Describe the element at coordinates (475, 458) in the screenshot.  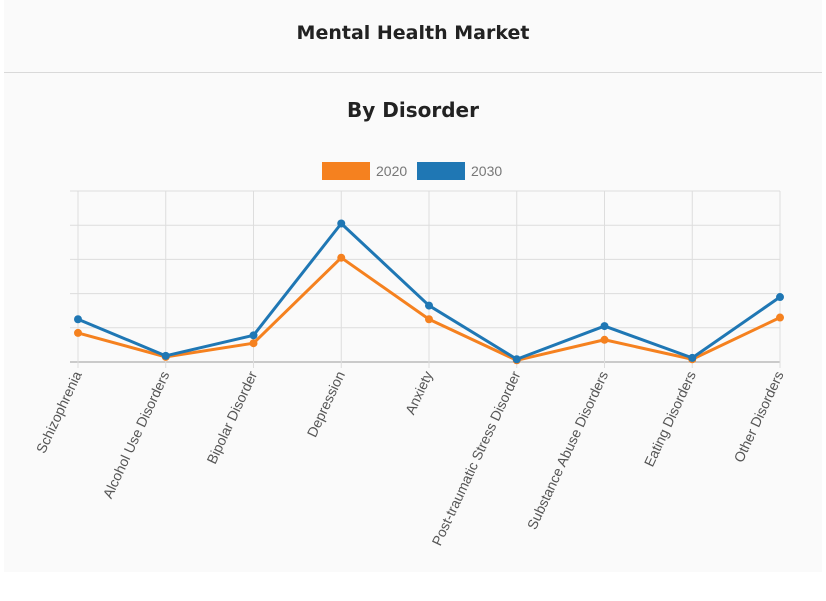
I see `x-tick-label: Post-traumatic Stress Disorder` at that location.